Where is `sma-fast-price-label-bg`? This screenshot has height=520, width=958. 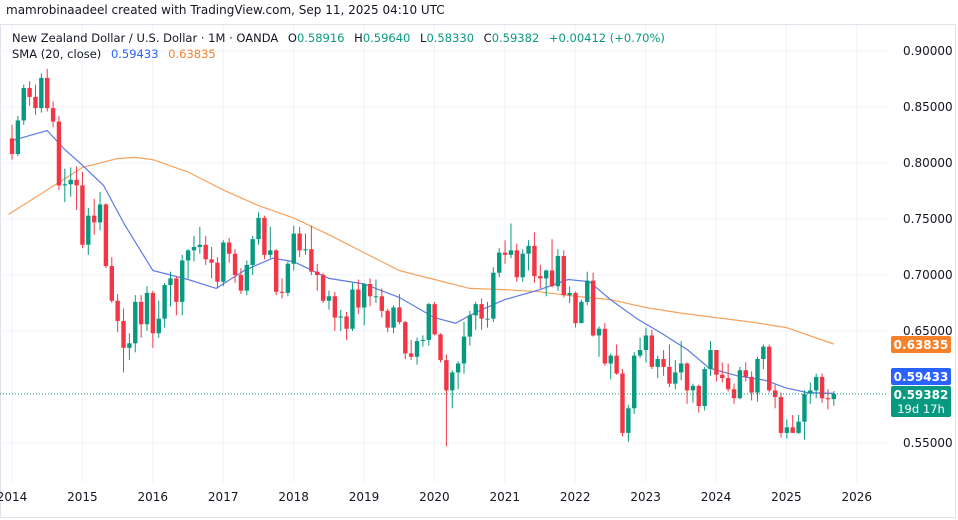 sma-fast-price-label-bg is located at coordinates (921, 376).